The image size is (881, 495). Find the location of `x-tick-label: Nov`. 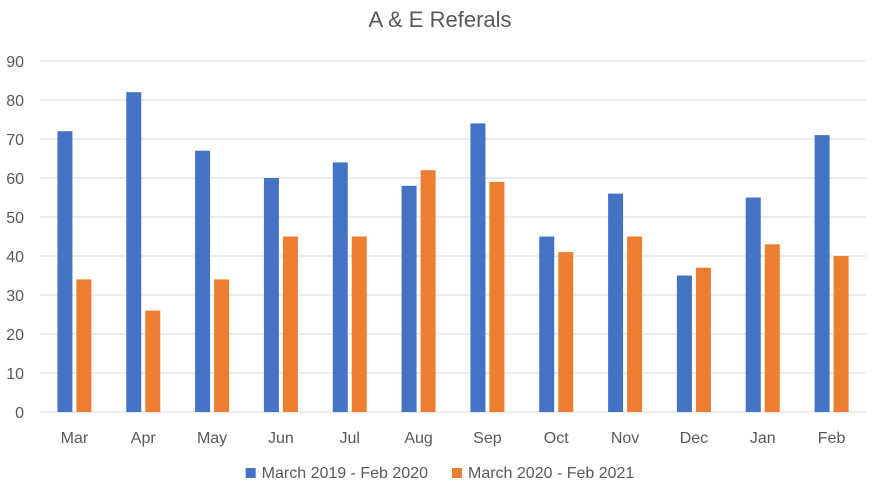

x-tick-label: Nov is located at coordinates (625, 438).